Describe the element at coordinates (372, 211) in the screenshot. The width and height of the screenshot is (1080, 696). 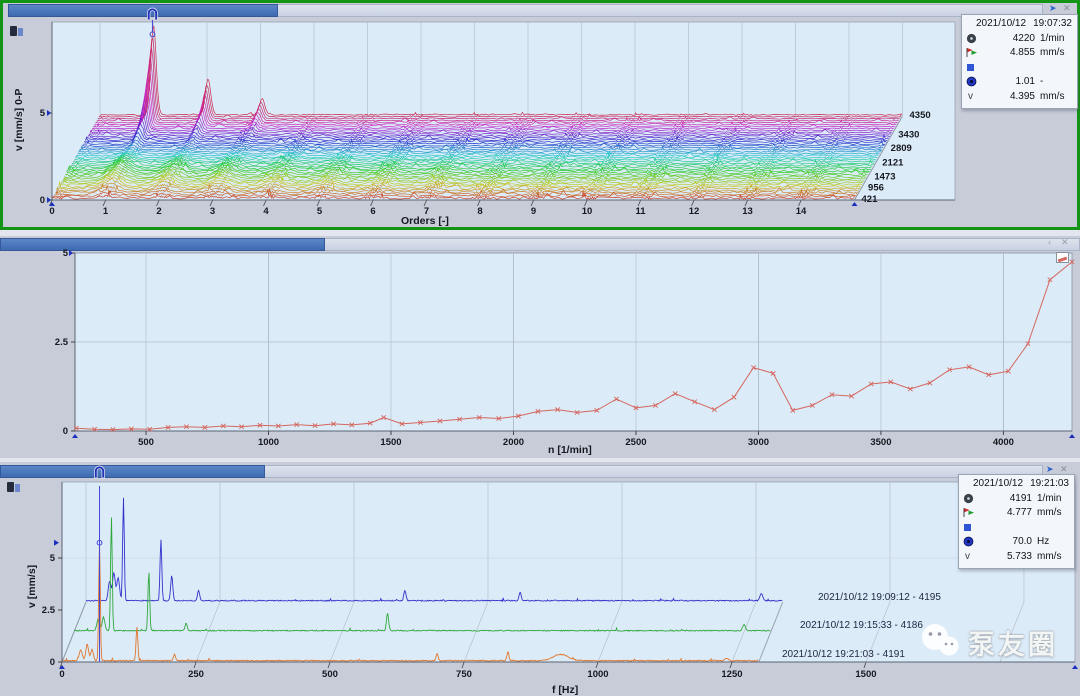
I see `svg-text: 6` at that location.